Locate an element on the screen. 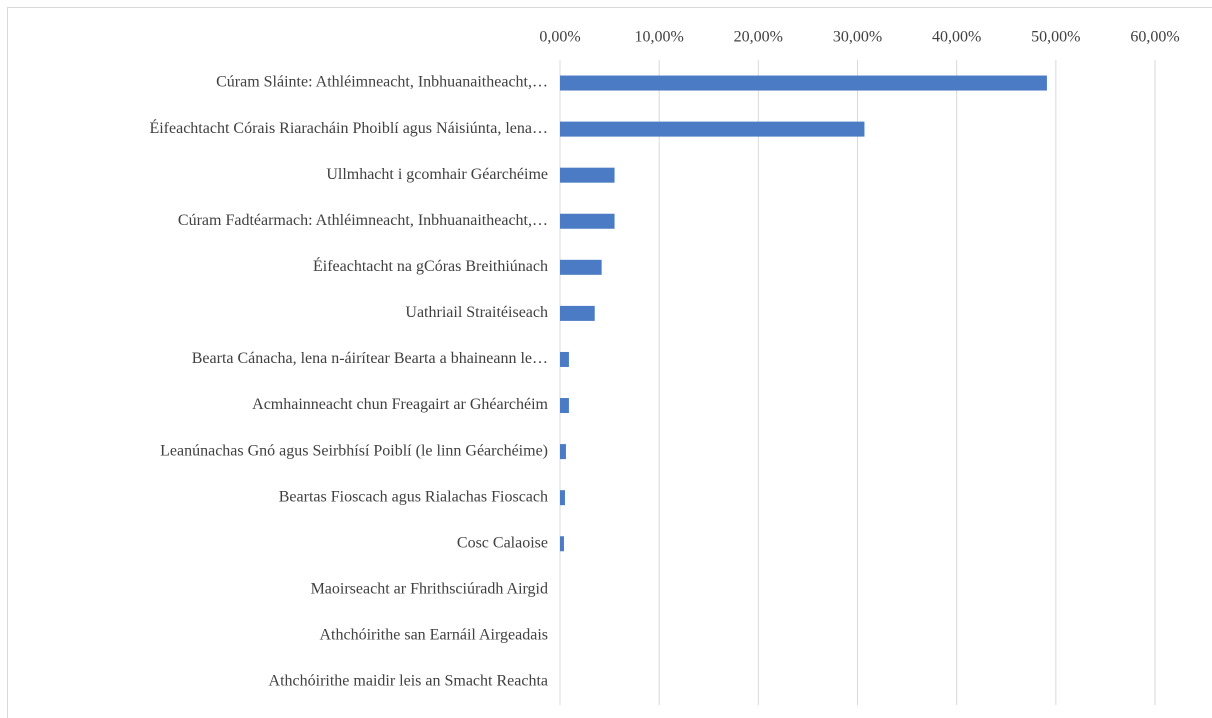  y-tick-label: Beartas Fioscach agus Rialachas Fioscach is located at coordinates (413, 496).